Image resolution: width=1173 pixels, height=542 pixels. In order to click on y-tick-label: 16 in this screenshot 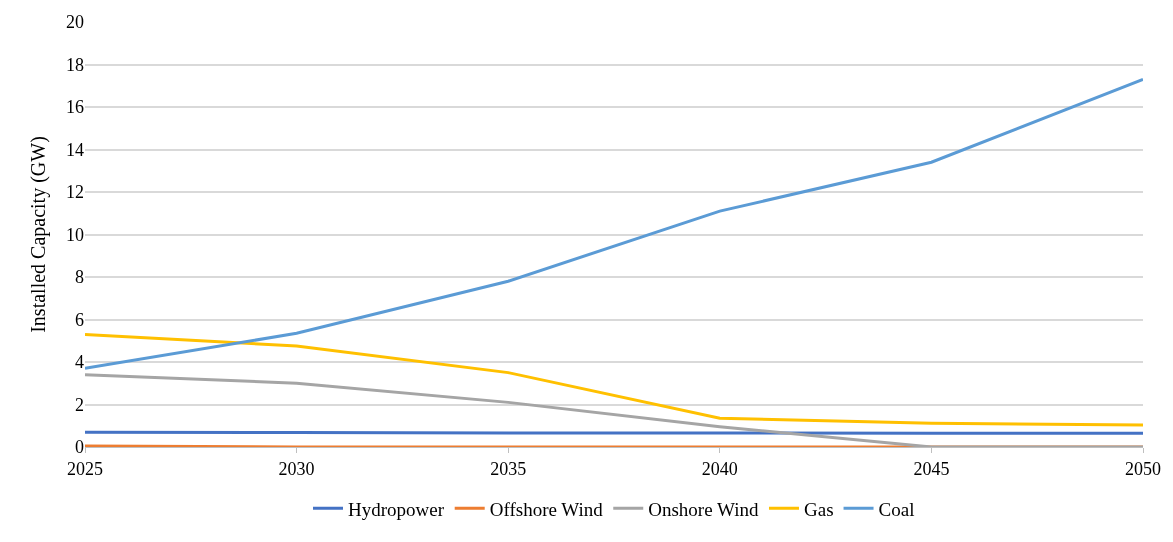, I will do `click(75, 107)`.